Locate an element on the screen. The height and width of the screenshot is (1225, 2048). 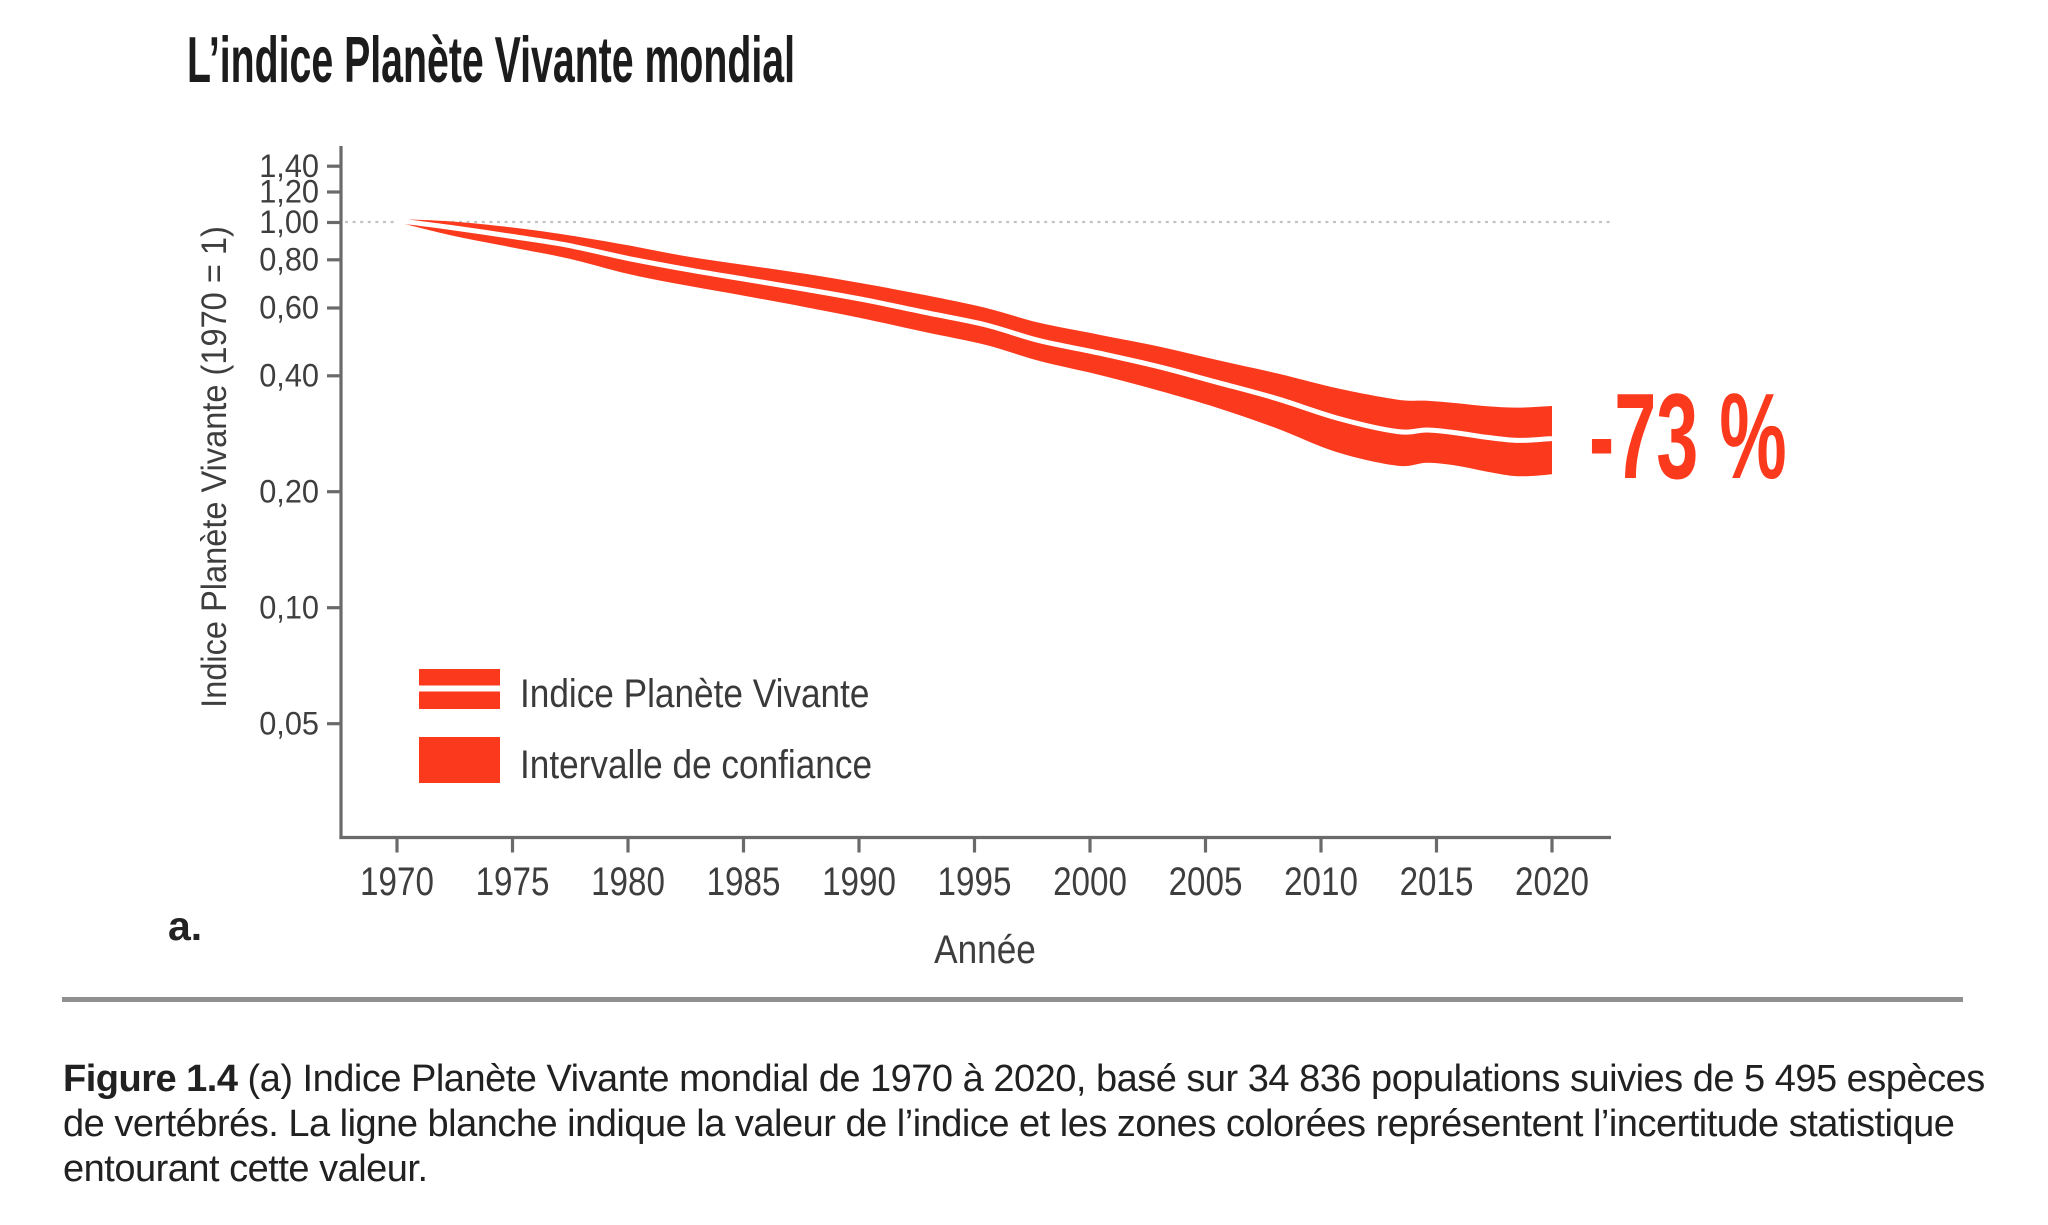
svg-text: 2010 is located at coordinates (1321, 881).